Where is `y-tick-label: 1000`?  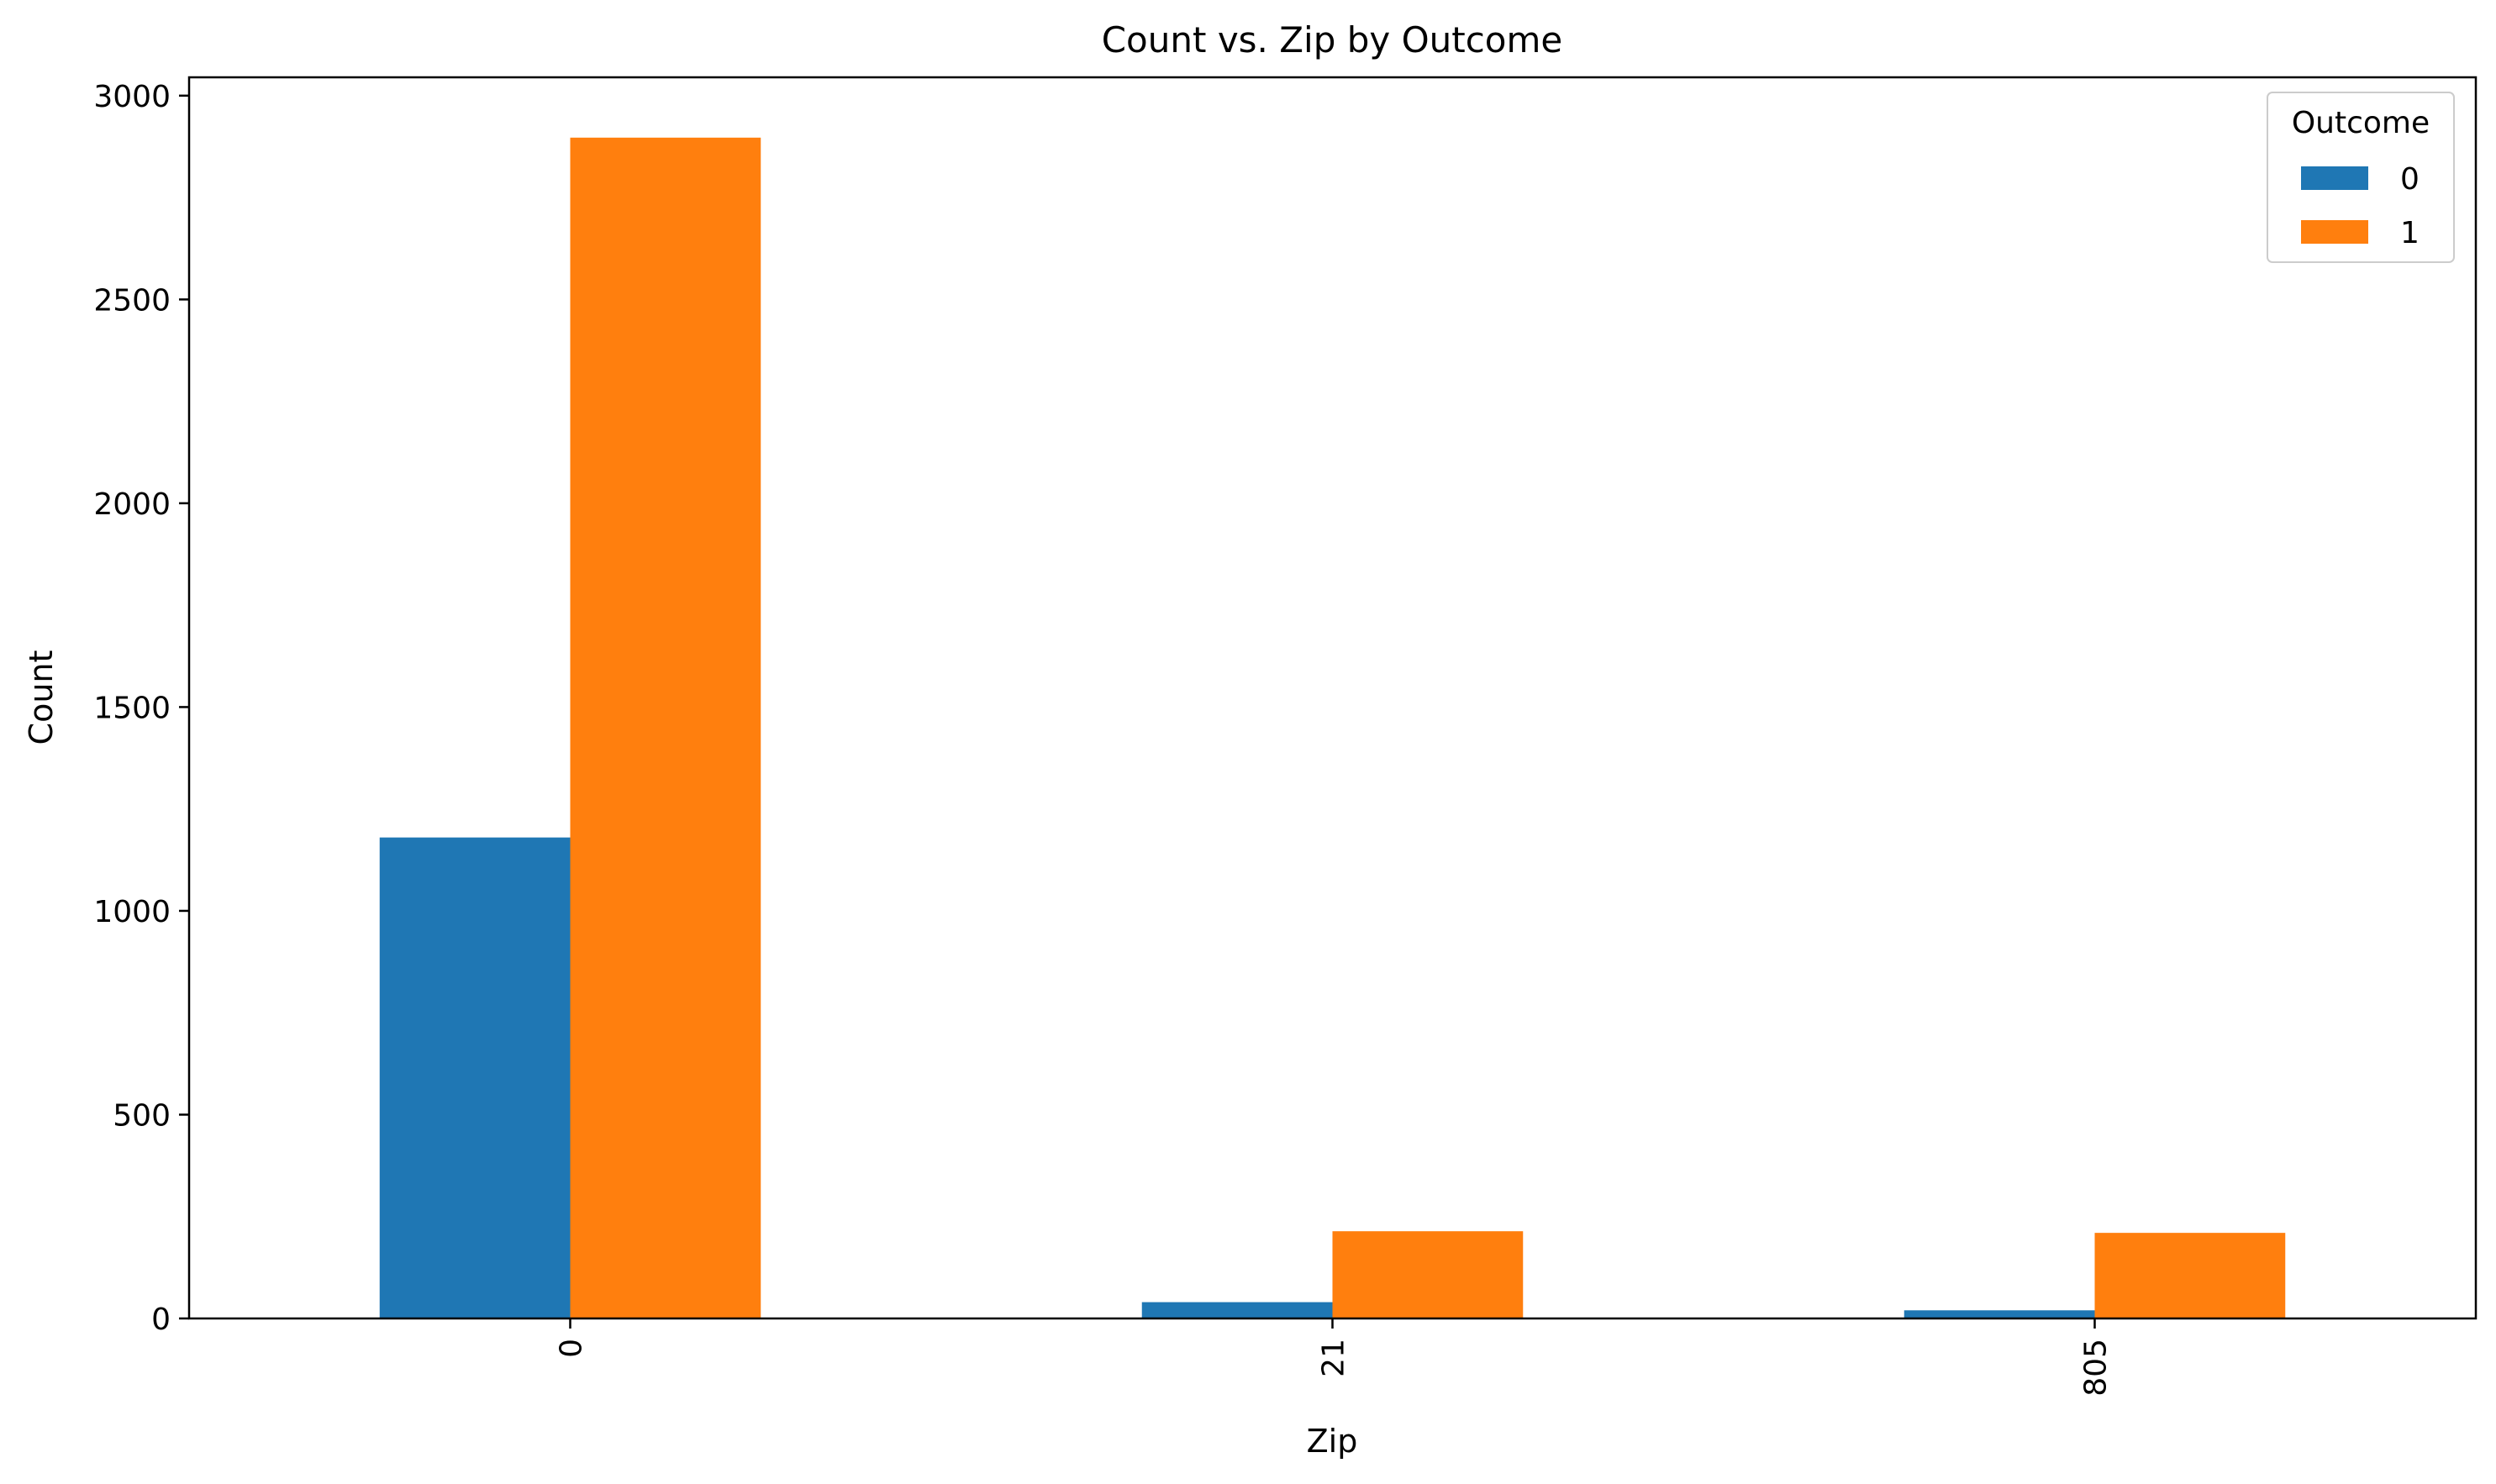 y-tick-label: 1000 is located at coordinates (132, 912).